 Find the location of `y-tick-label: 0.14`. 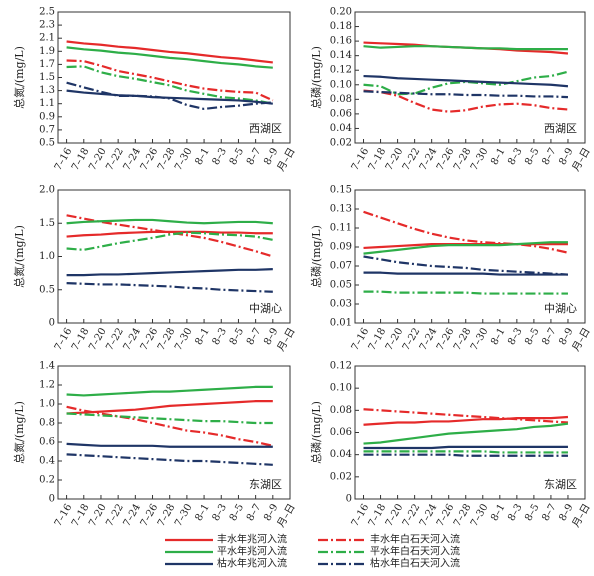

y-tick-label: 0.14 is located at coordinates (341, 55).